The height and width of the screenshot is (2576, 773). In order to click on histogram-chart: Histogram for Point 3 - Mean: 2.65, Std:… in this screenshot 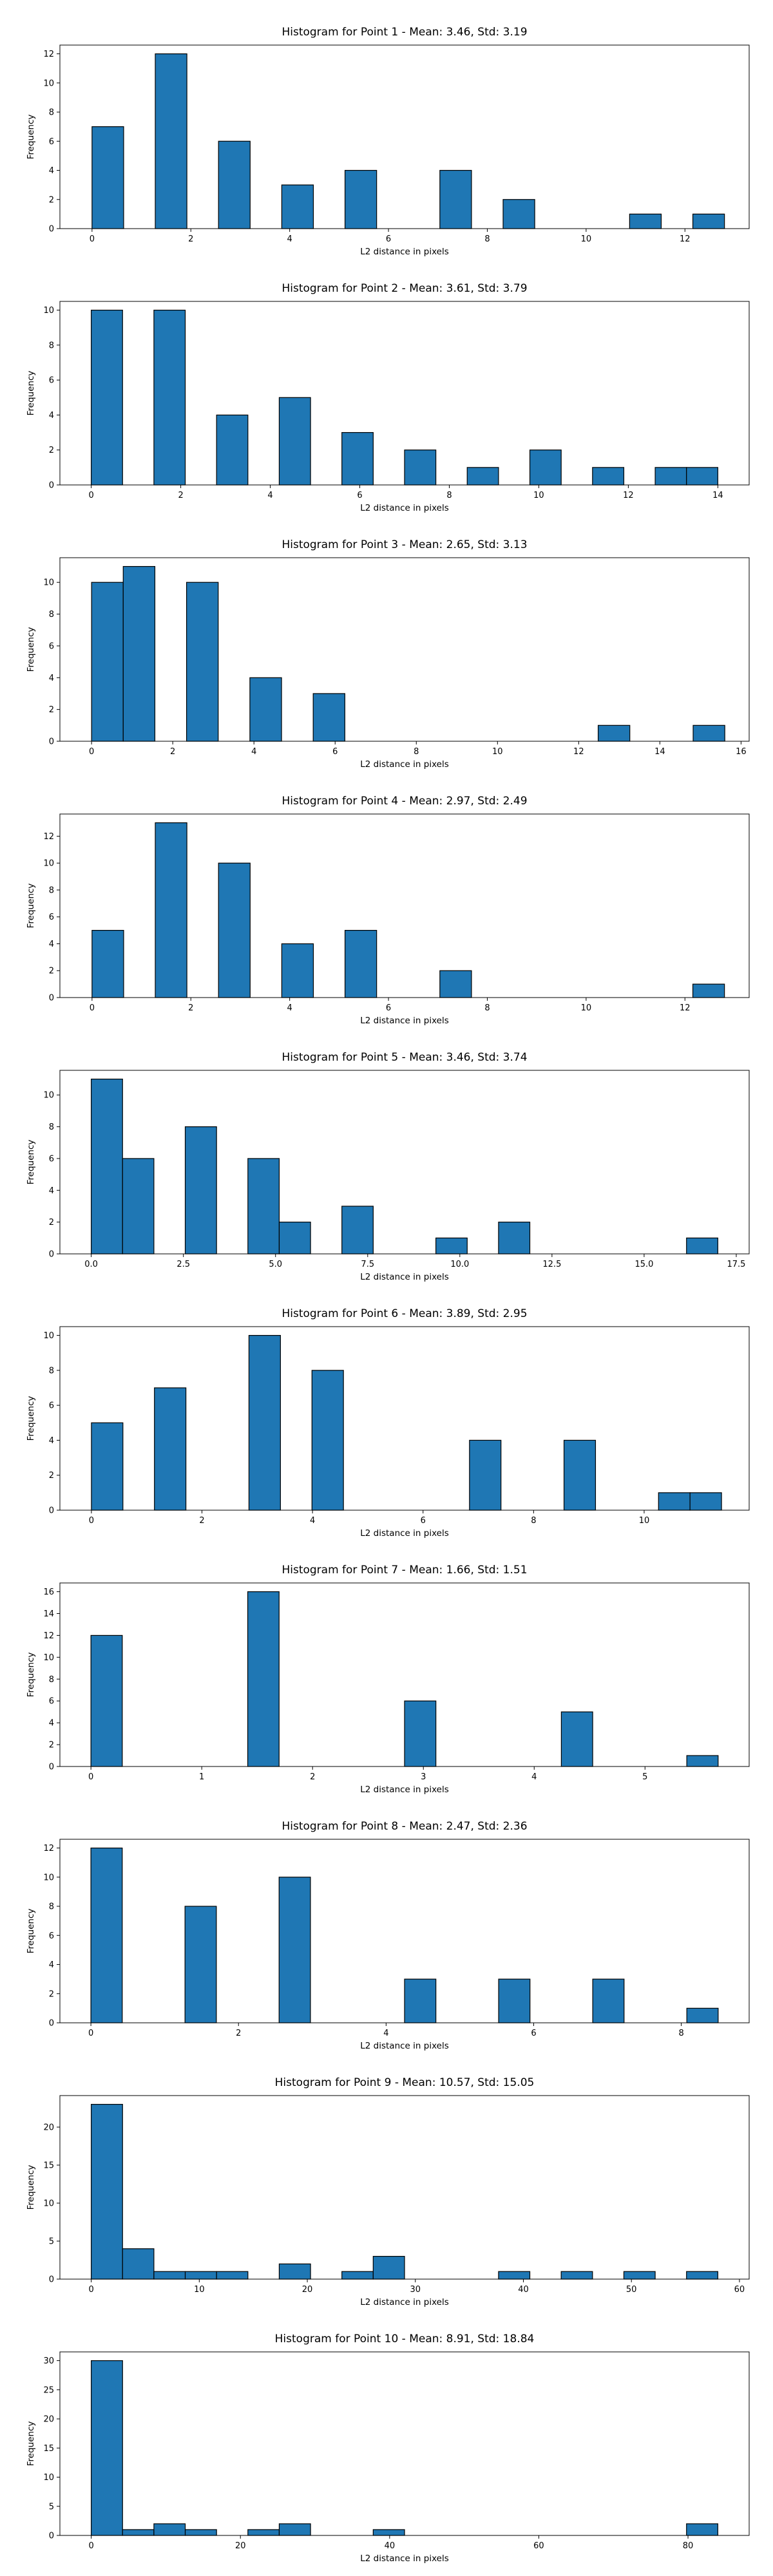, I will do `click(388, 653)`.